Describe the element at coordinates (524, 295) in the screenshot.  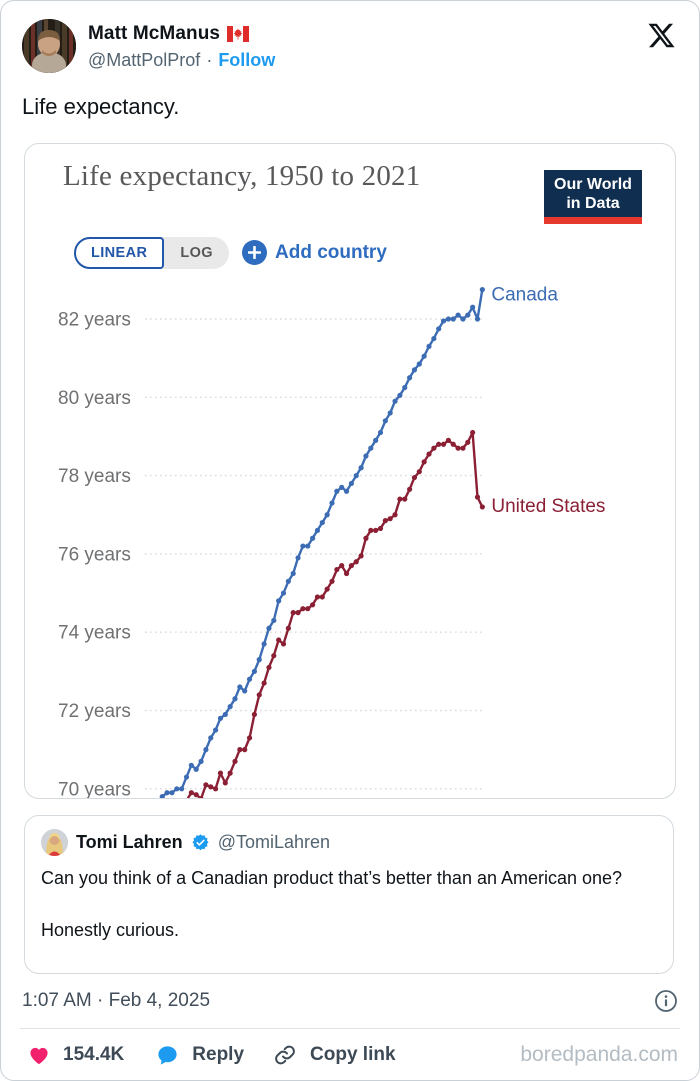
I see `series-label: Canada` at that location.